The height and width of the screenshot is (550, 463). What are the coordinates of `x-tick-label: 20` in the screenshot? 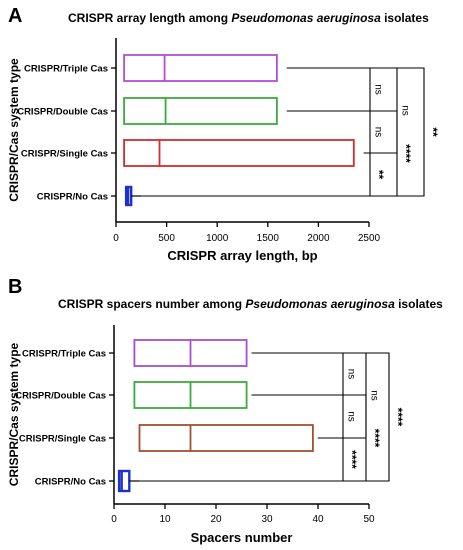 It's located at (216, 519).